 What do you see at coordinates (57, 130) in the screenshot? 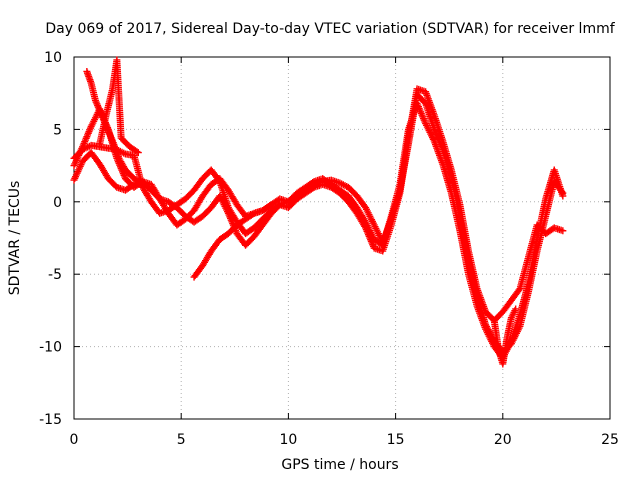
I see `y-tick-label: 5` at bounding box center [57, 130].